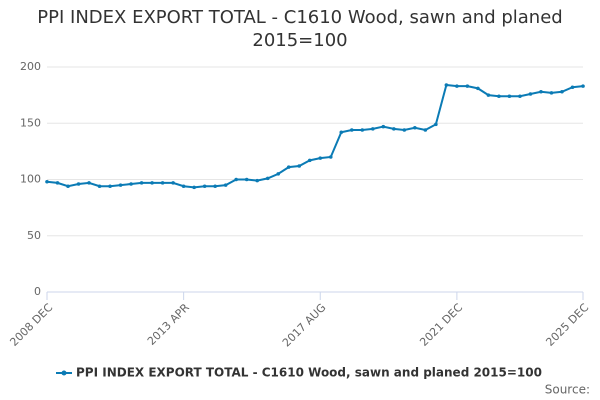 The width and height of the screenshot is (600, 400). I want to click on y-tick-label: 150, so click(30, 122).